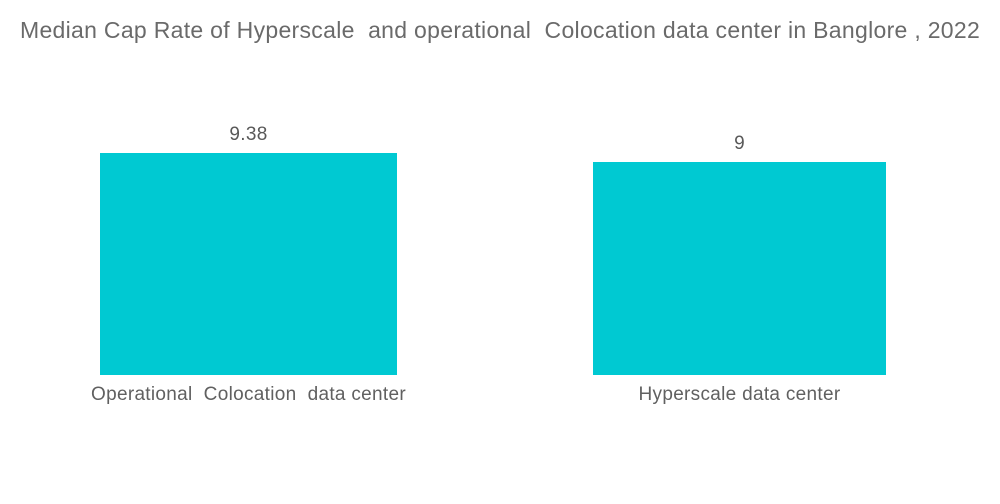 The width and height of the screenshot is (1000, 504). What do you see at coordinates (739, 394) in the screenshot?
I see `category-label-hyperscale: Hyperscale data center` at bounding box center [739, 394].